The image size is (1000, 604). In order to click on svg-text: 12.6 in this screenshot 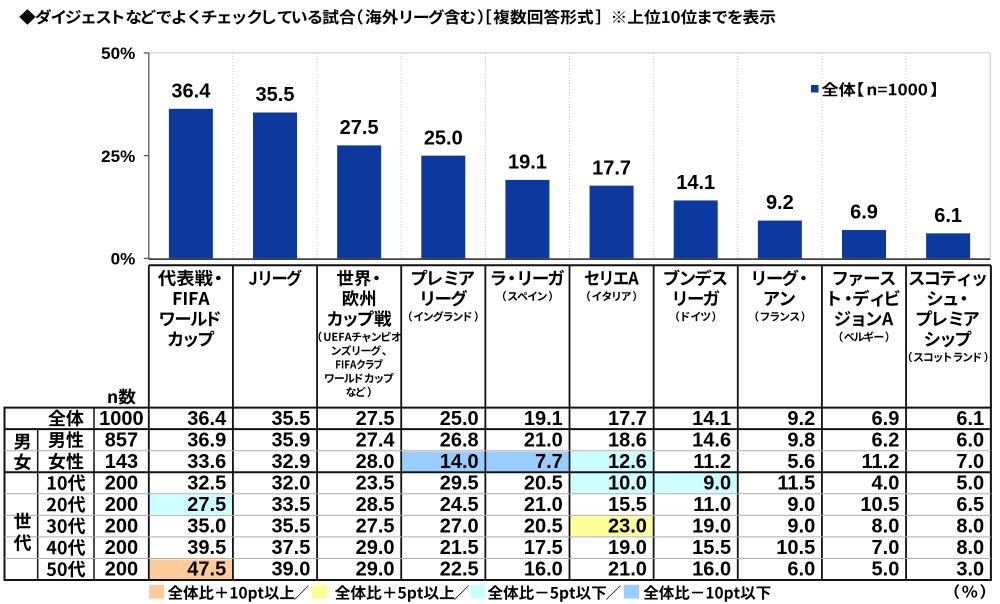, I will do `click(627, 462)`.